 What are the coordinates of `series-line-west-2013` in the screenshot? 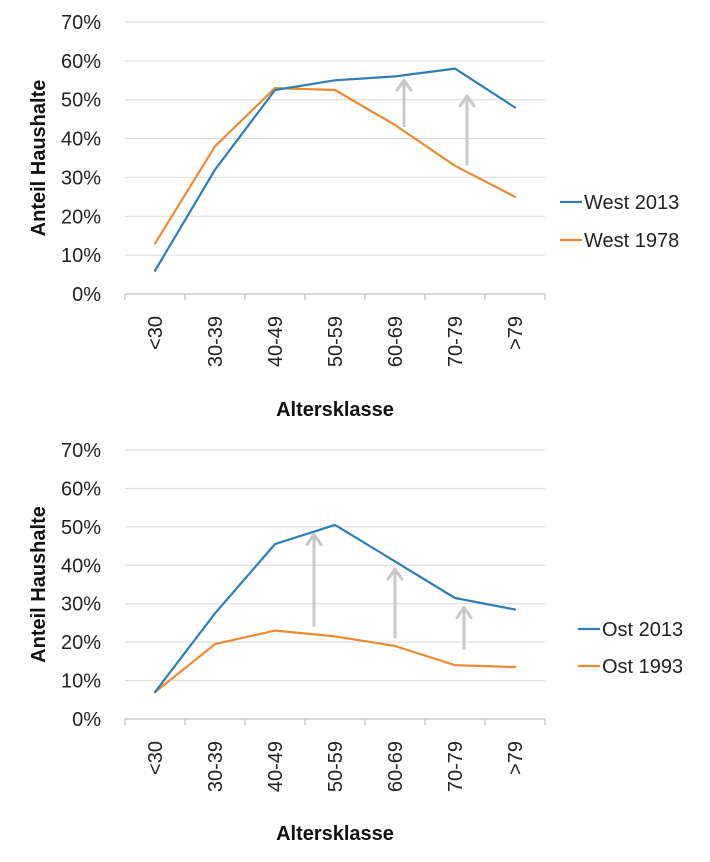 It's located at (335, 169).